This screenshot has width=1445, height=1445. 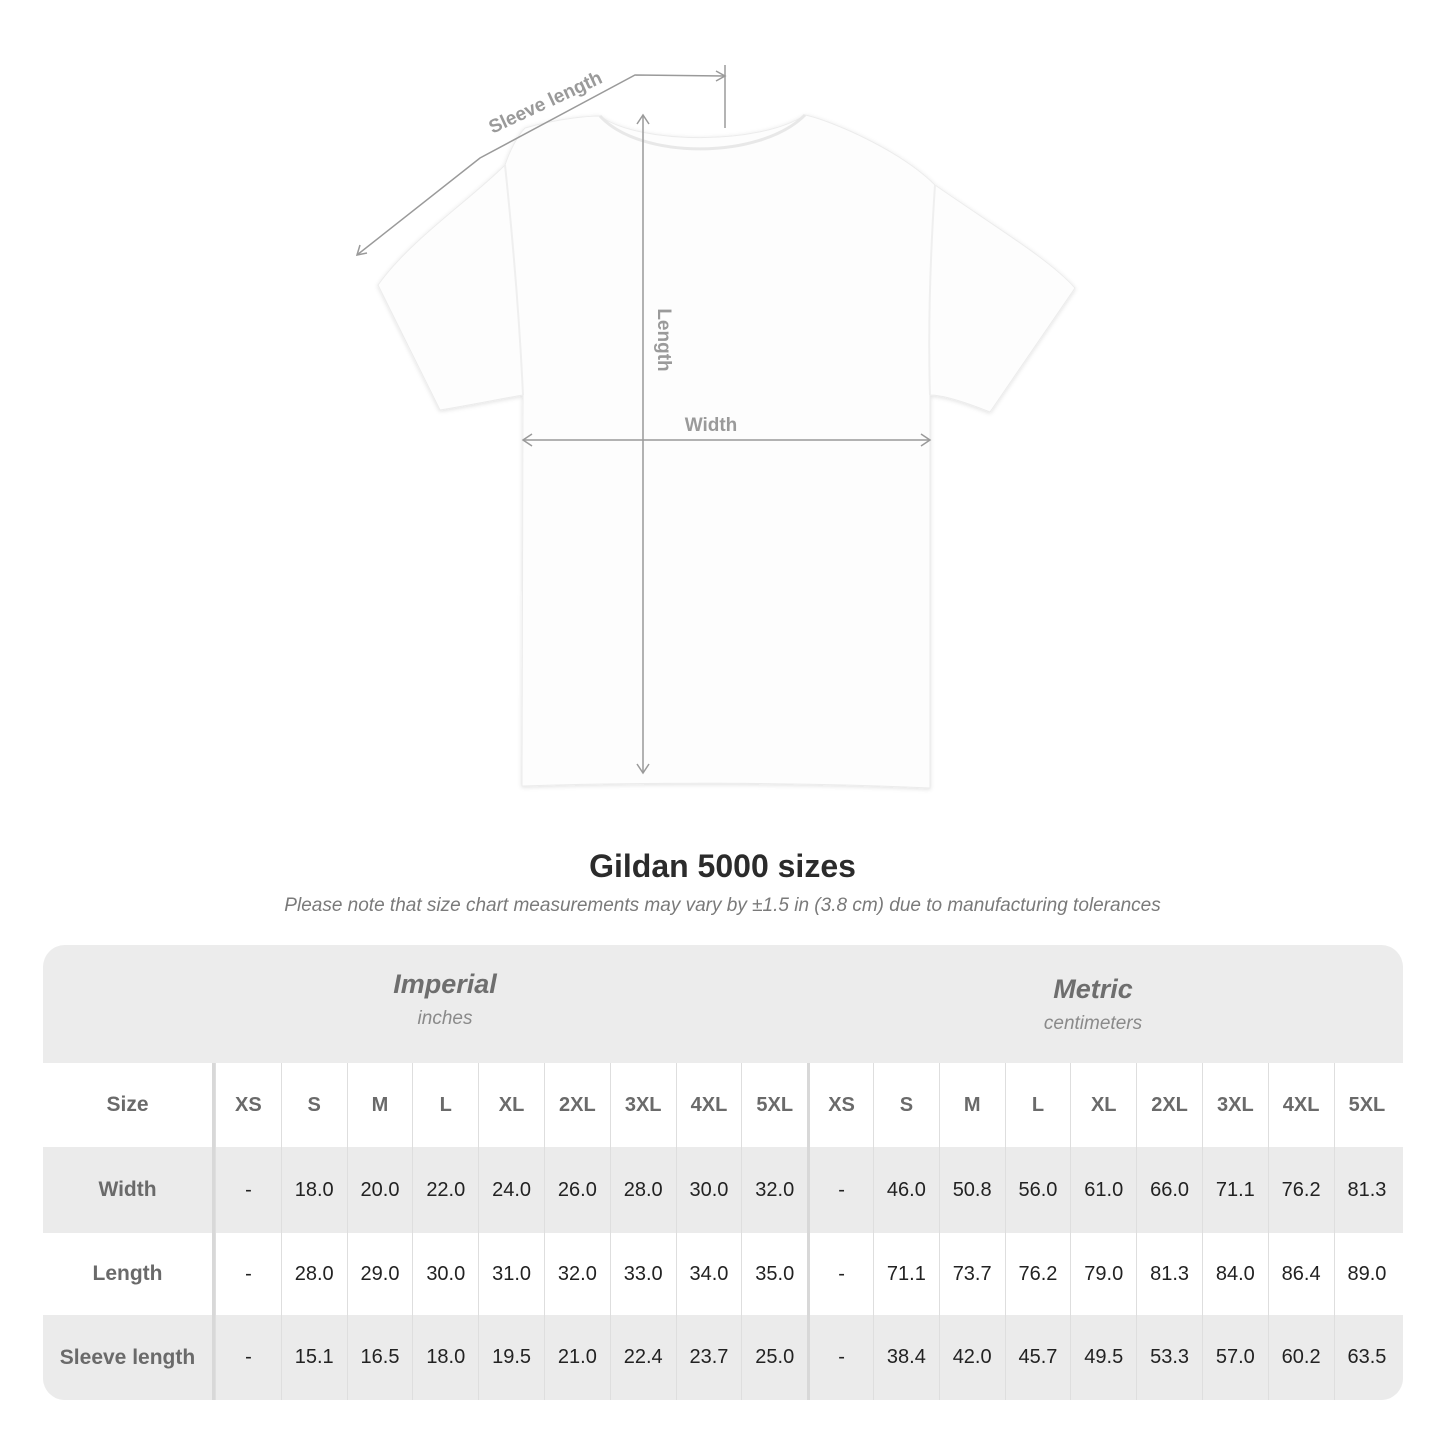 What do you see at coordinates (774, 1274) in the screenshot?
I see `imperial-value-cell: 35.0` at bounding box center [774, 1274].